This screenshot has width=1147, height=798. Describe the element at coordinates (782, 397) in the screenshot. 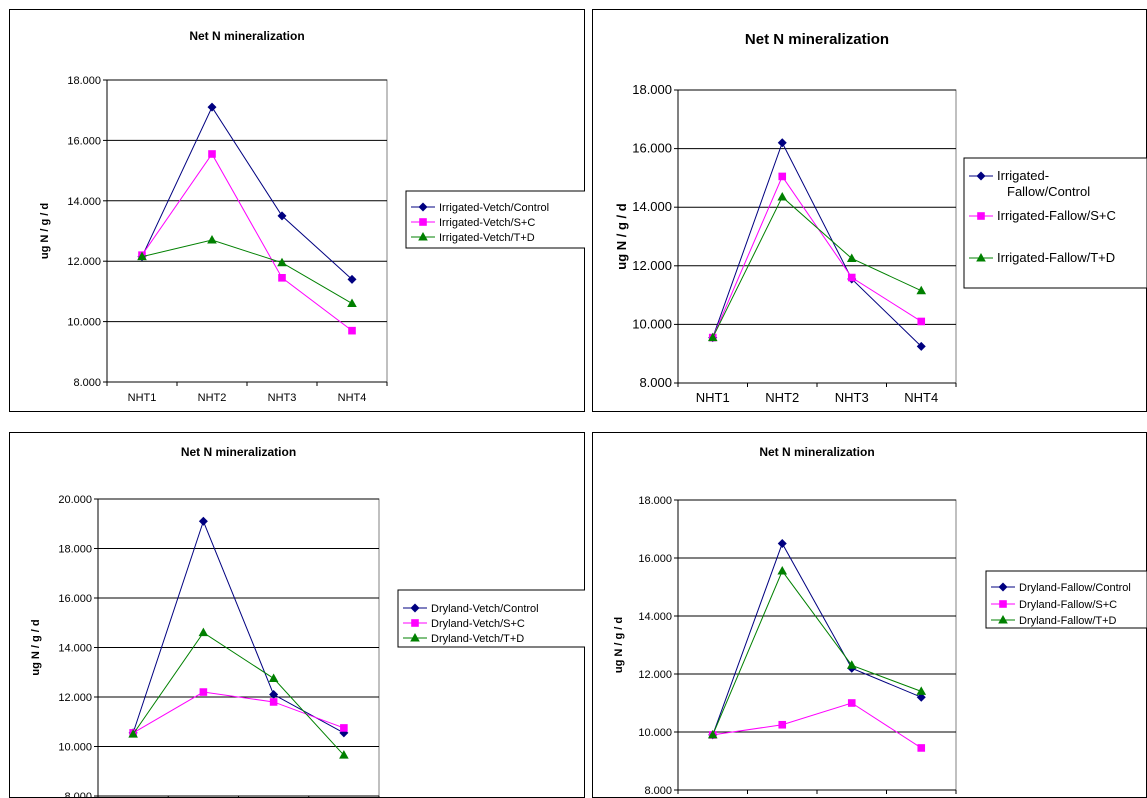

I see `x-tick-label: NHT2` at that location.